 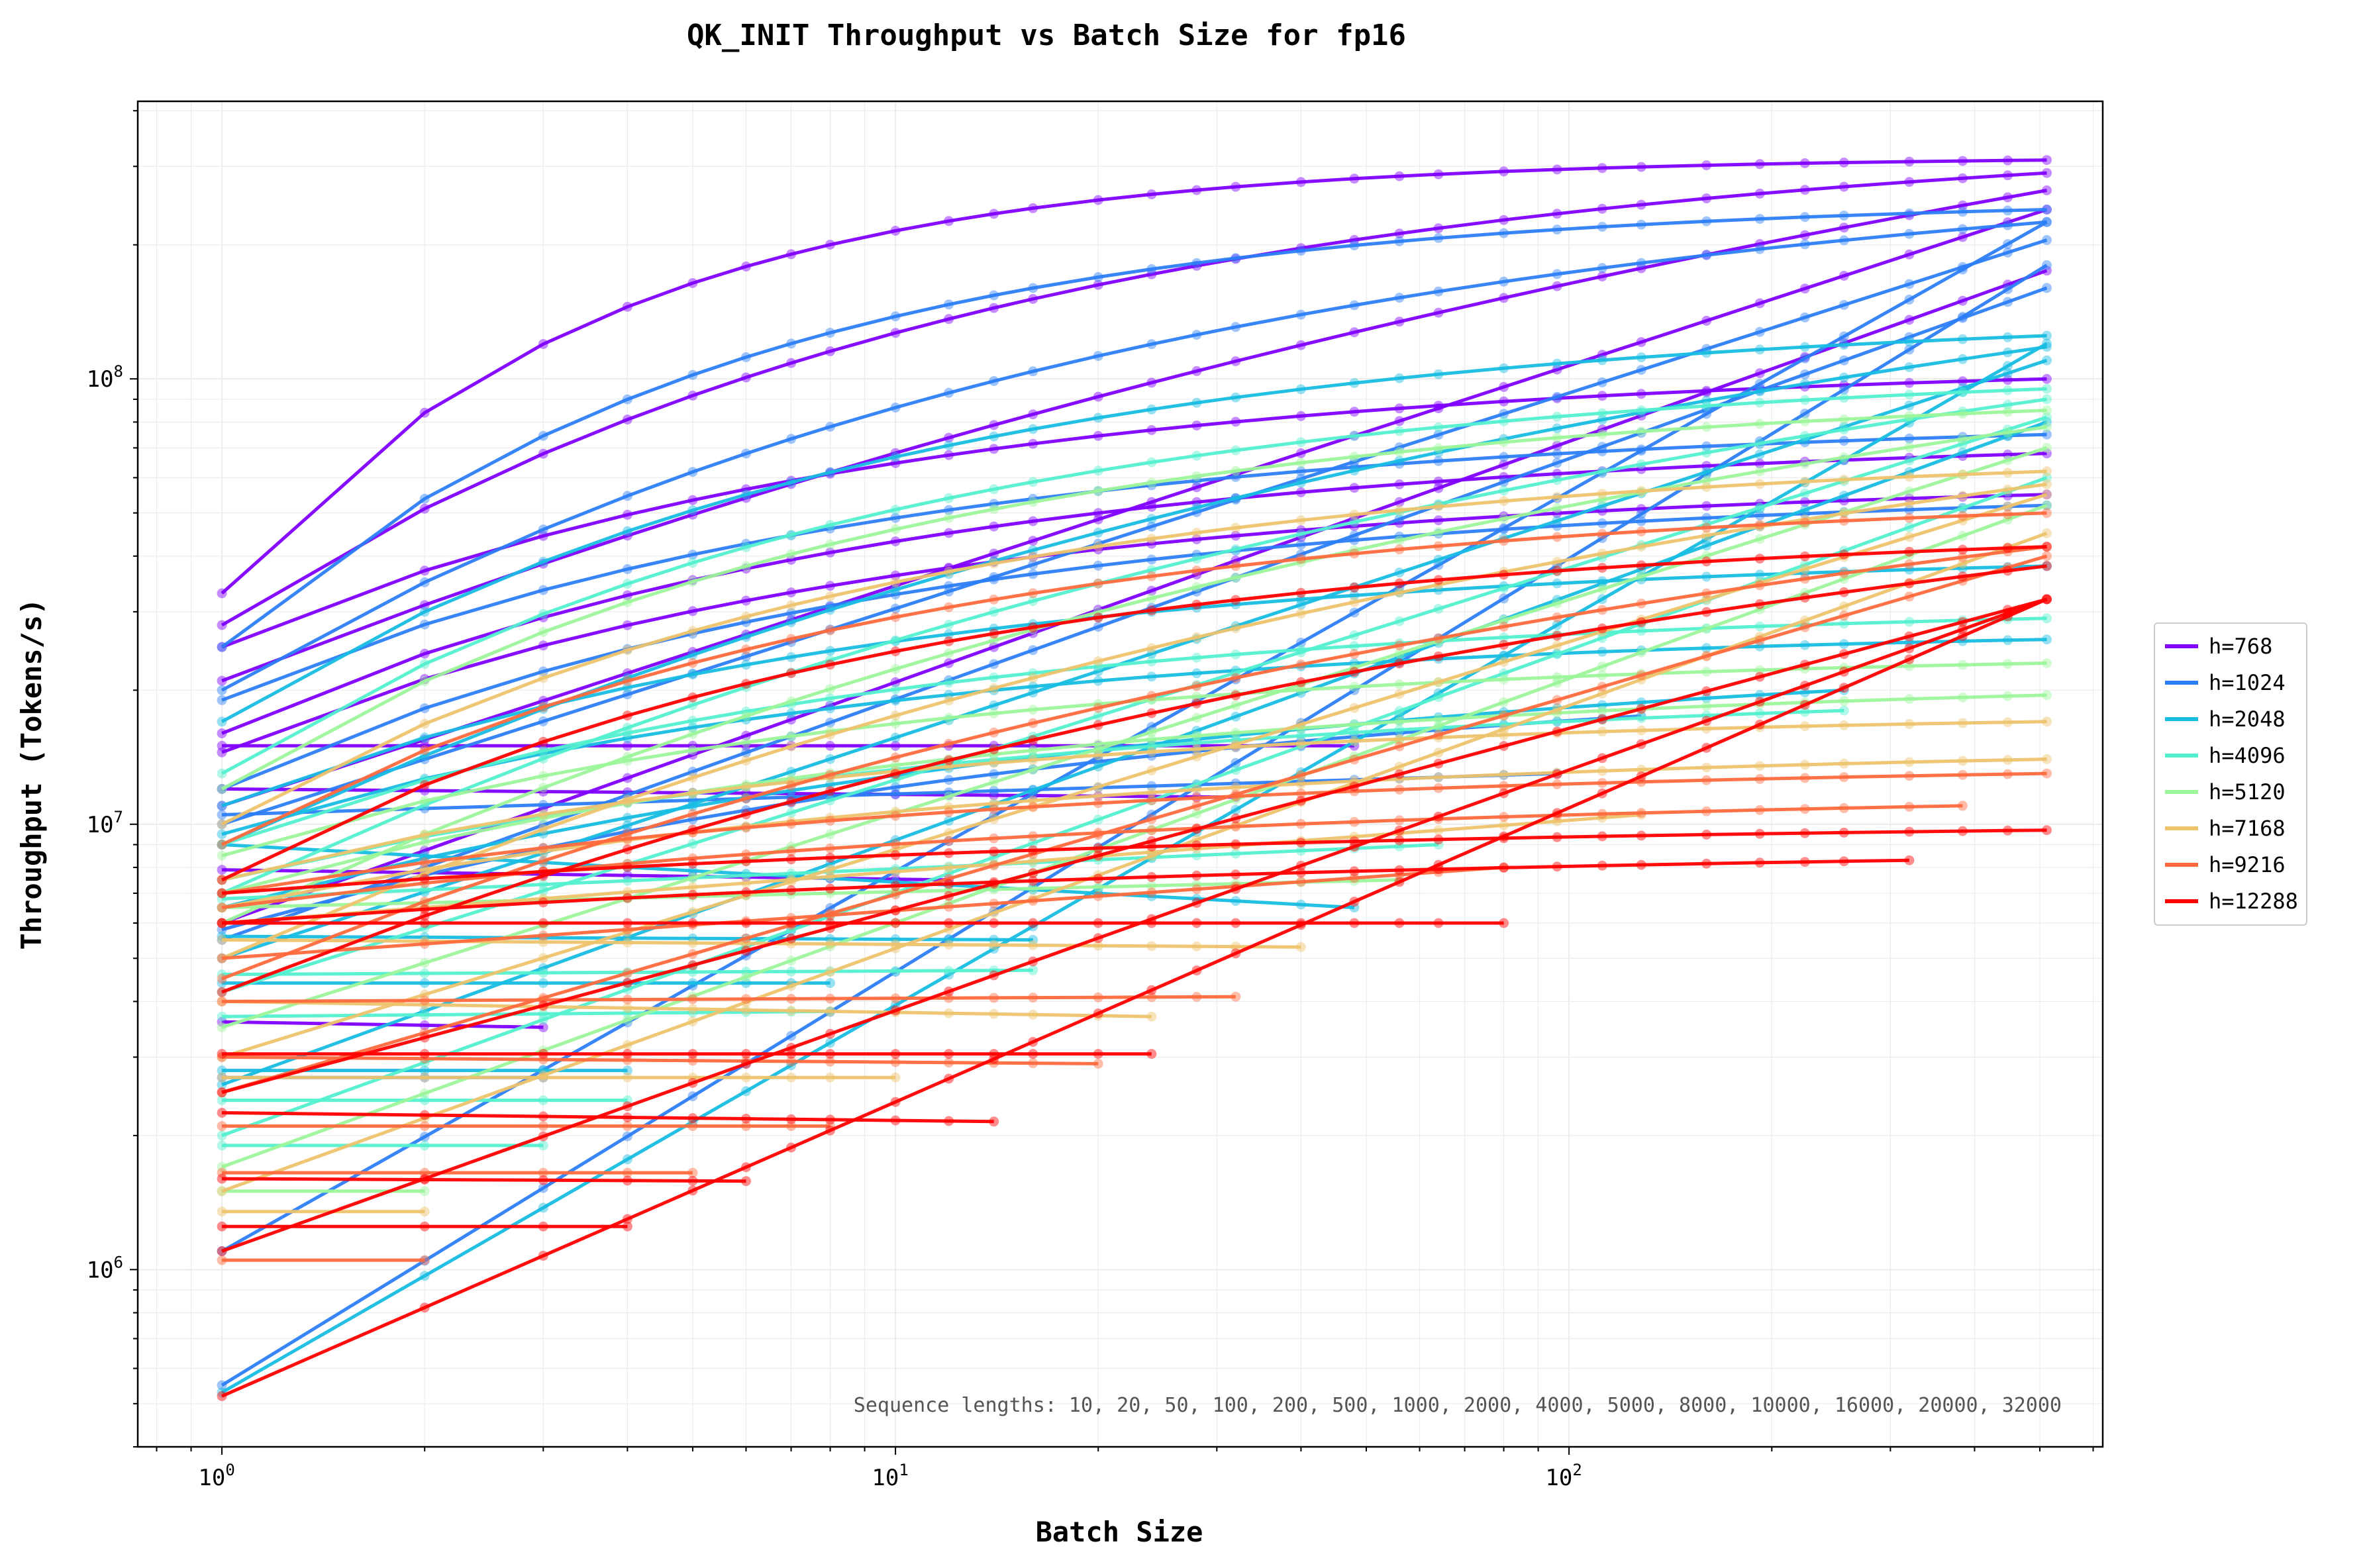 I want to click on series-line, so click(x=761, y=943).